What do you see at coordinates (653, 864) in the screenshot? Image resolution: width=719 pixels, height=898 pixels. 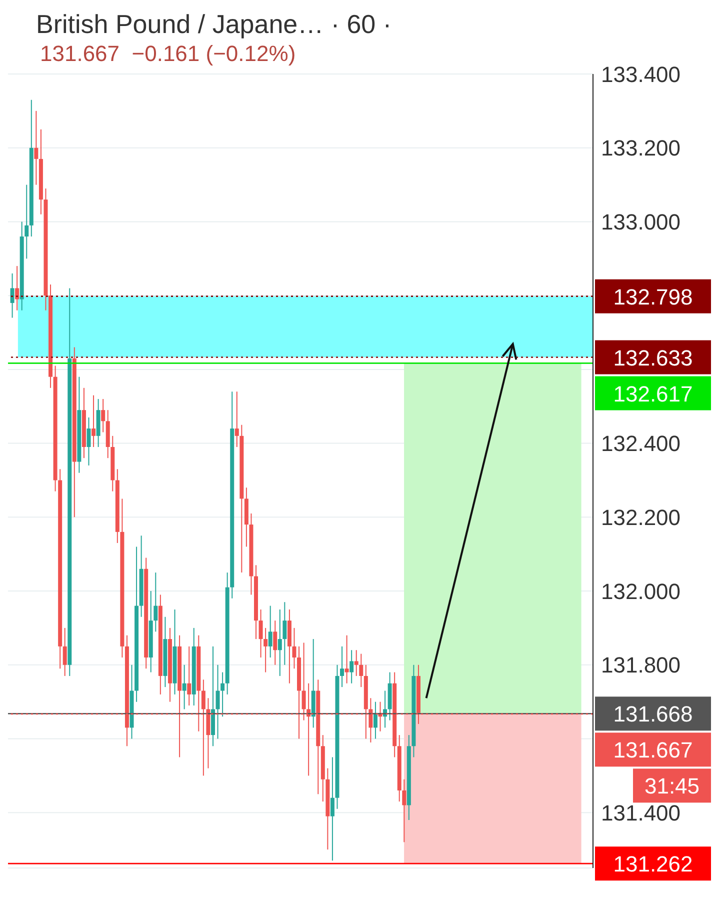 I see `ref-line-label: 131.262` at bounding box center [653, 864].